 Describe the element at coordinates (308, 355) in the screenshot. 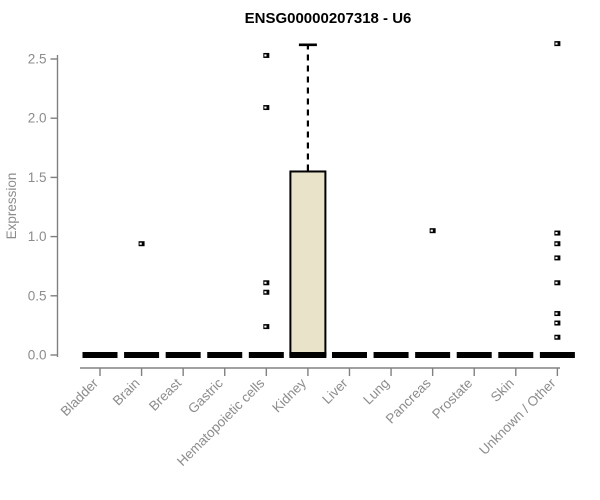

I see `median-line` at that location.